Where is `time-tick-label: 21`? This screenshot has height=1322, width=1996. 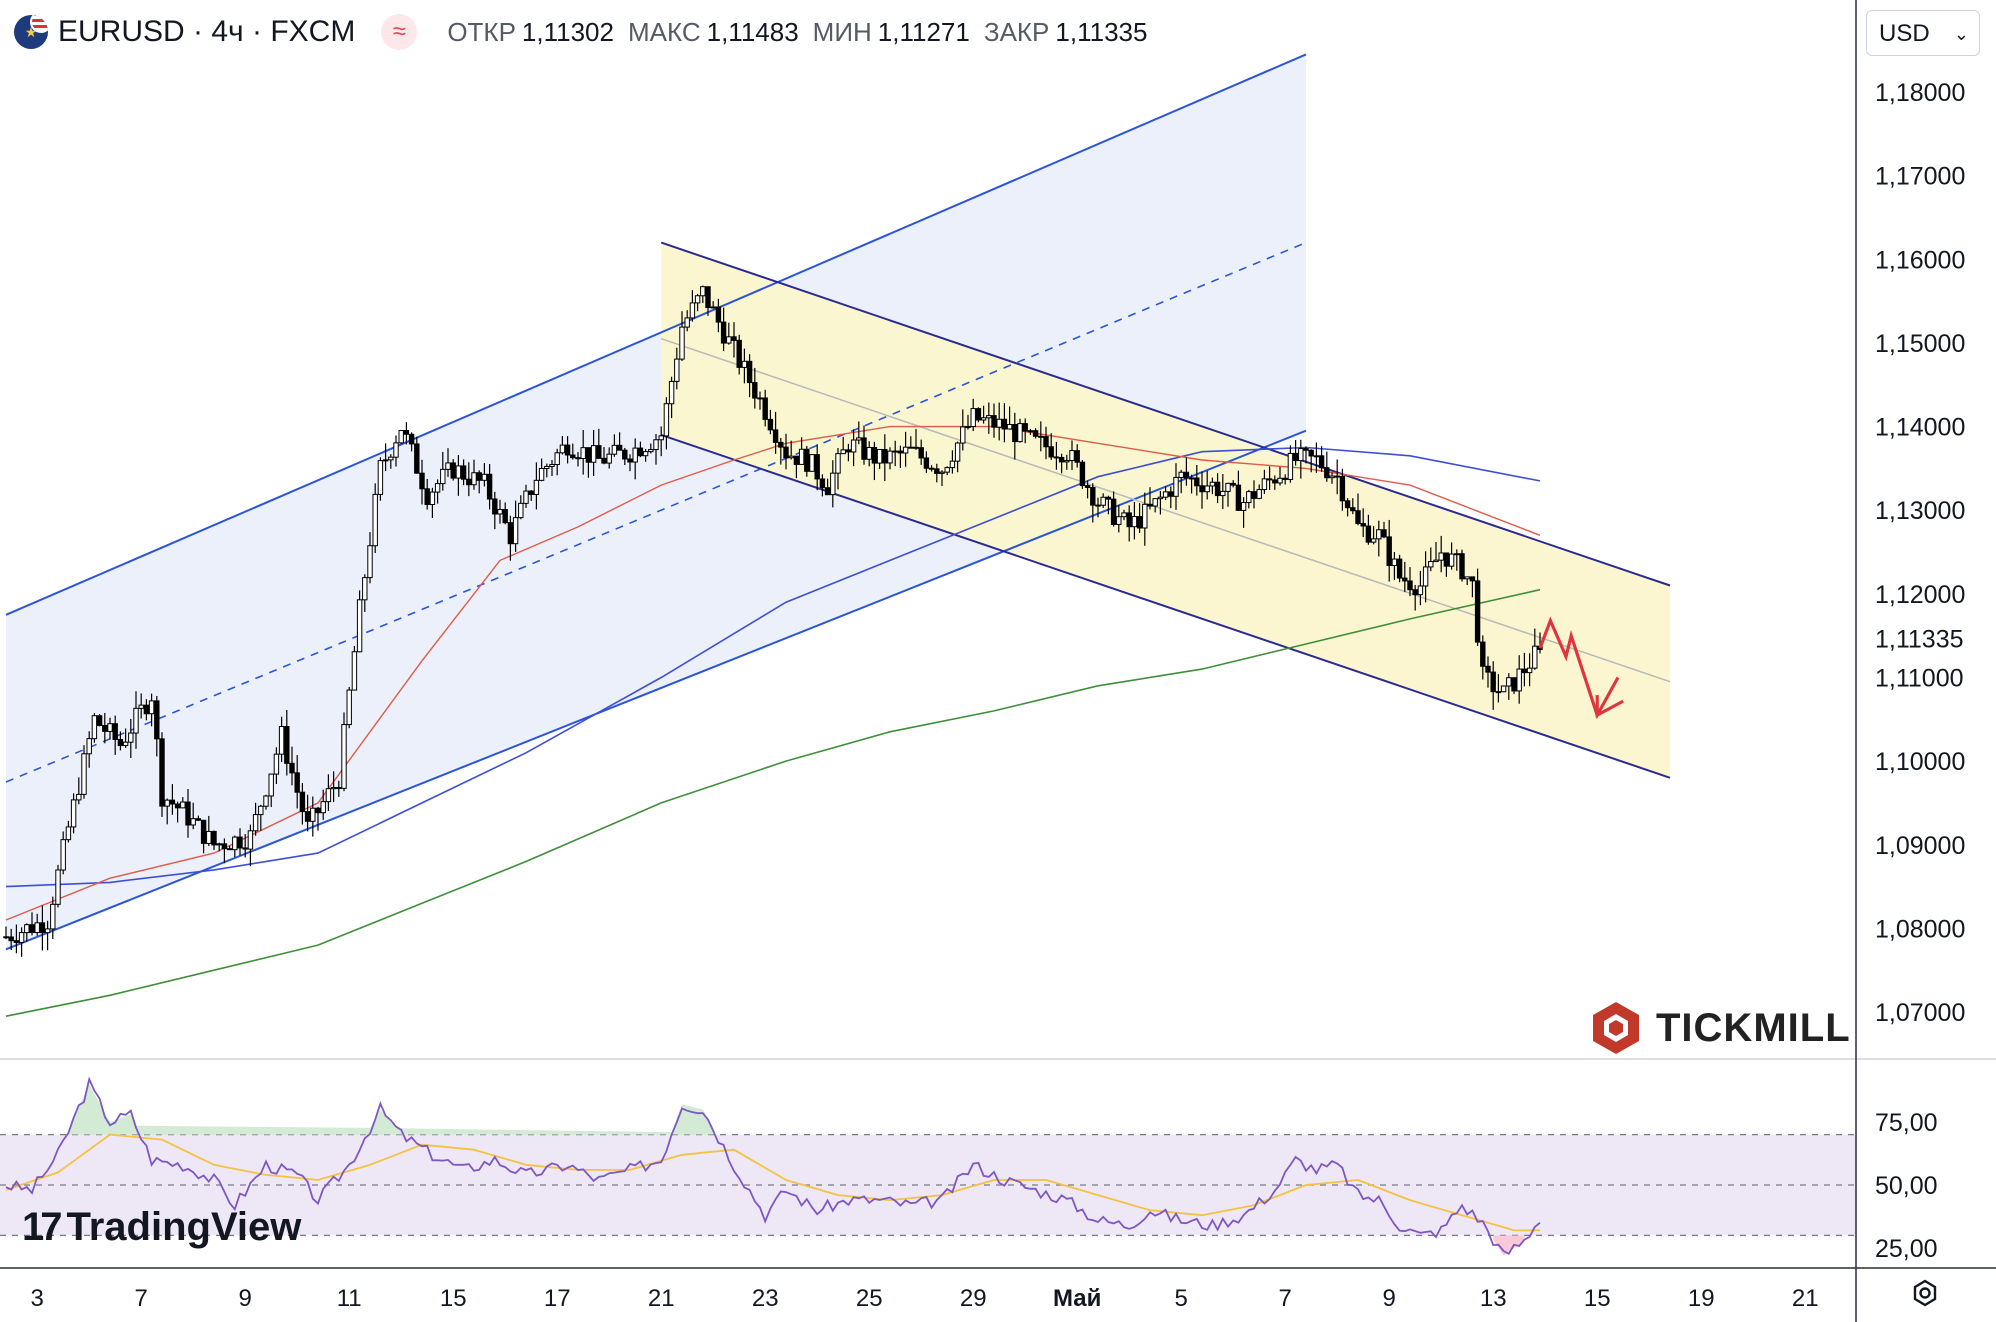
time-tick-label: 21 is located at coordinates (661, 1298).